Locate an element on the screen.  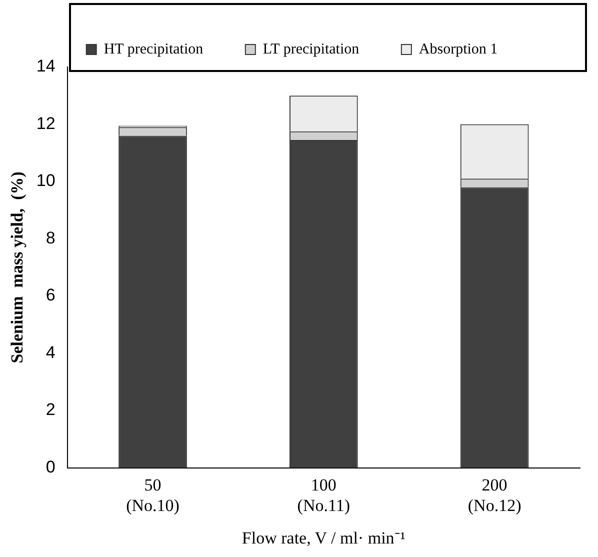
x-tick-label: 200 (No.12) is located at coordinates (495, 495).